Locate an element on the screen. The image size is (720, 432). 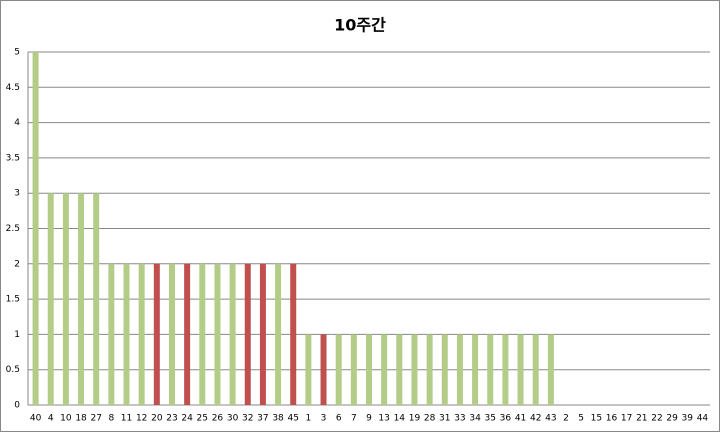
x-tick-label: 42 is located at coordinates (535, 419).